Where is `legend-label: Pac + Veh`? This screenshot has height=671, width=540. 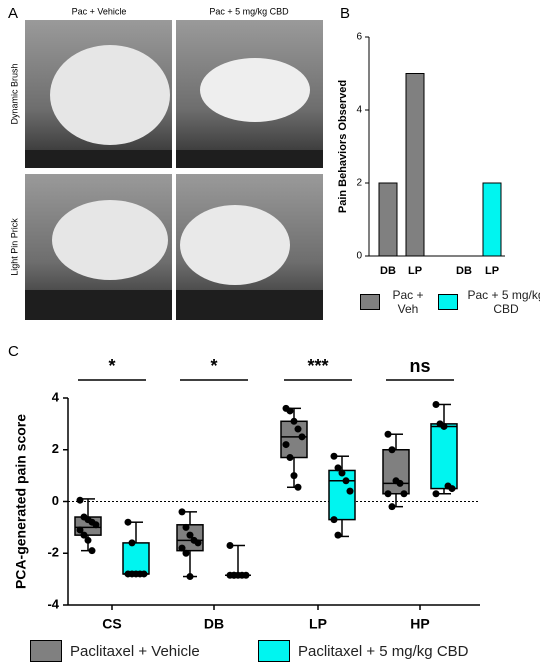
legend-label: Pac + Veh is located at coordinates (408, 302).